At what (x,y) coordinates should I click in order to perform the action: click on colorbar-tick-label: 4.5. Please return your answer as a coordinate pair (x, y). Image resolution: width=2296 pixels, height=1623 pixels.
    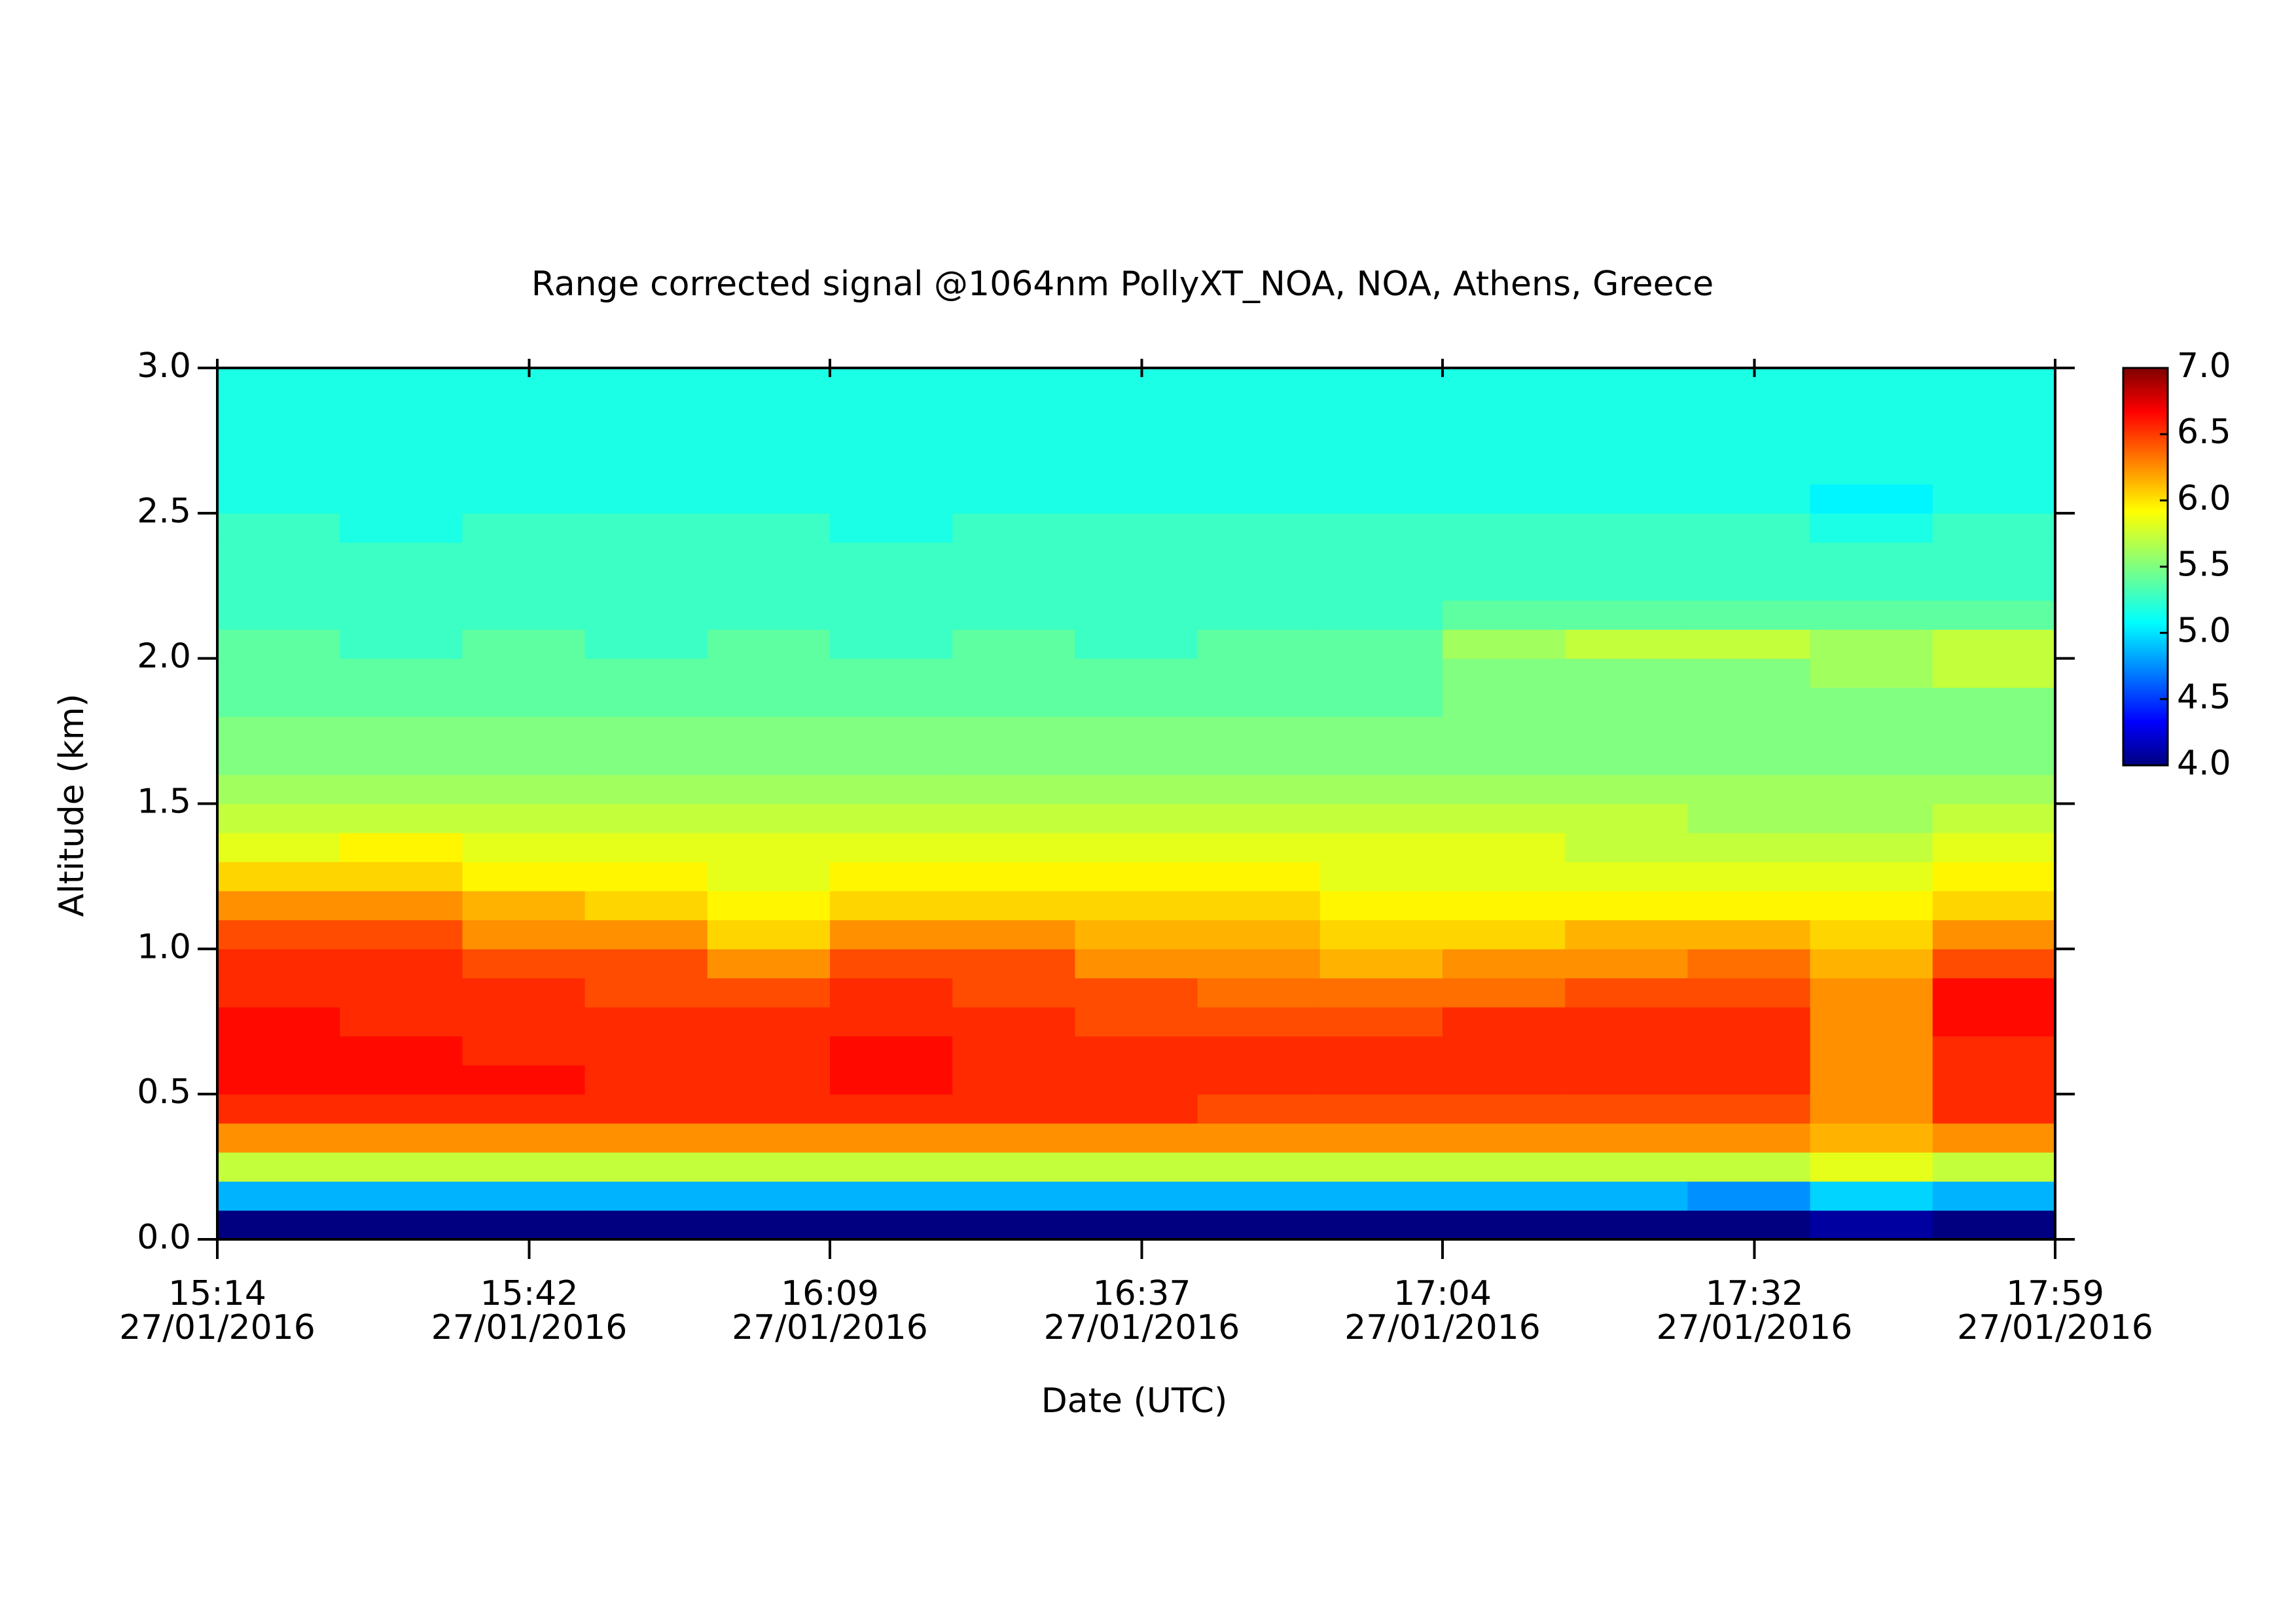
    Looking at the image, I should click on (2204, 697).